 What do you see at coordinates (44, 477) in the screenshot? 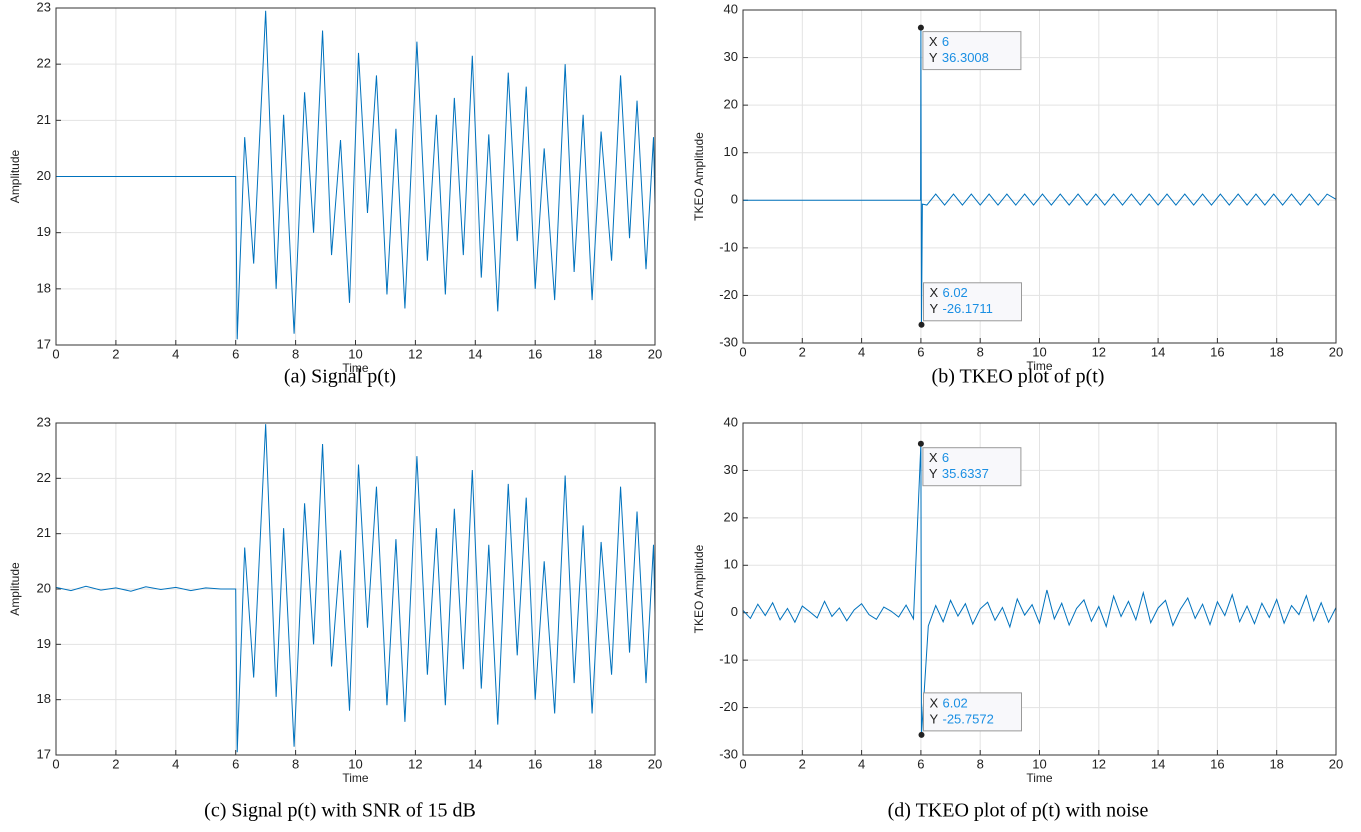
I see `y-tick-label: 22` at bounding box center [44, 477].